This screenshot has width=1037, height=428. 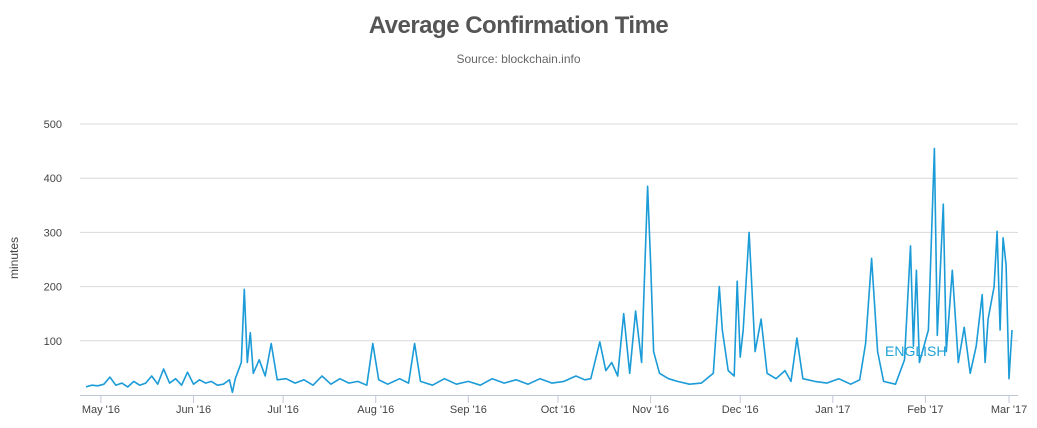 I want to click on x-tick-label: Feb '17, so click(x=925, y=410).